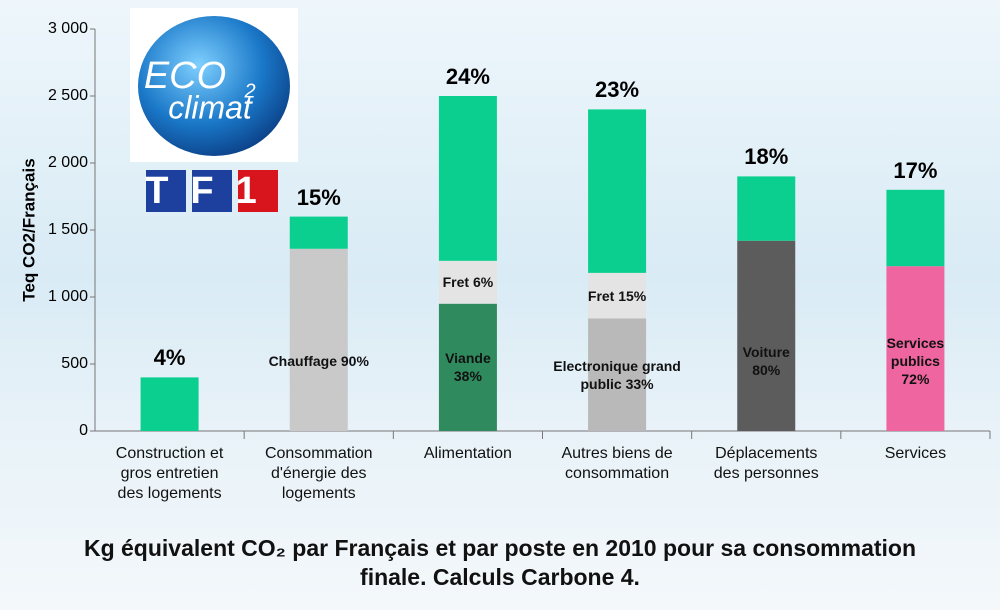  I want to click on segment-label: Services publics 72%, so click(915, 361).